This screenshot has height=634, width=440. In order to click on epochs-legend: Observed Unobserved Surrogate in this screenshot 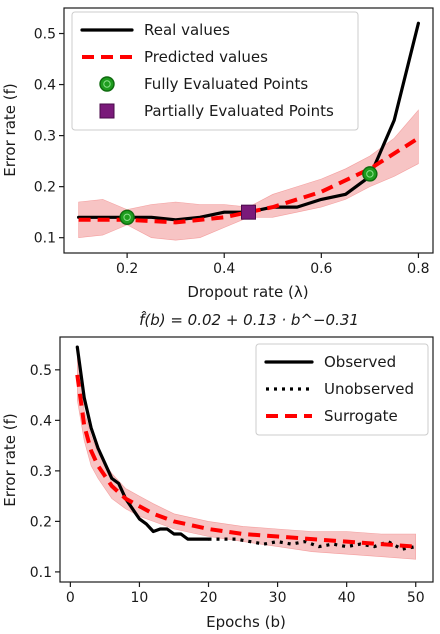, I will do `click(342, 389)`.